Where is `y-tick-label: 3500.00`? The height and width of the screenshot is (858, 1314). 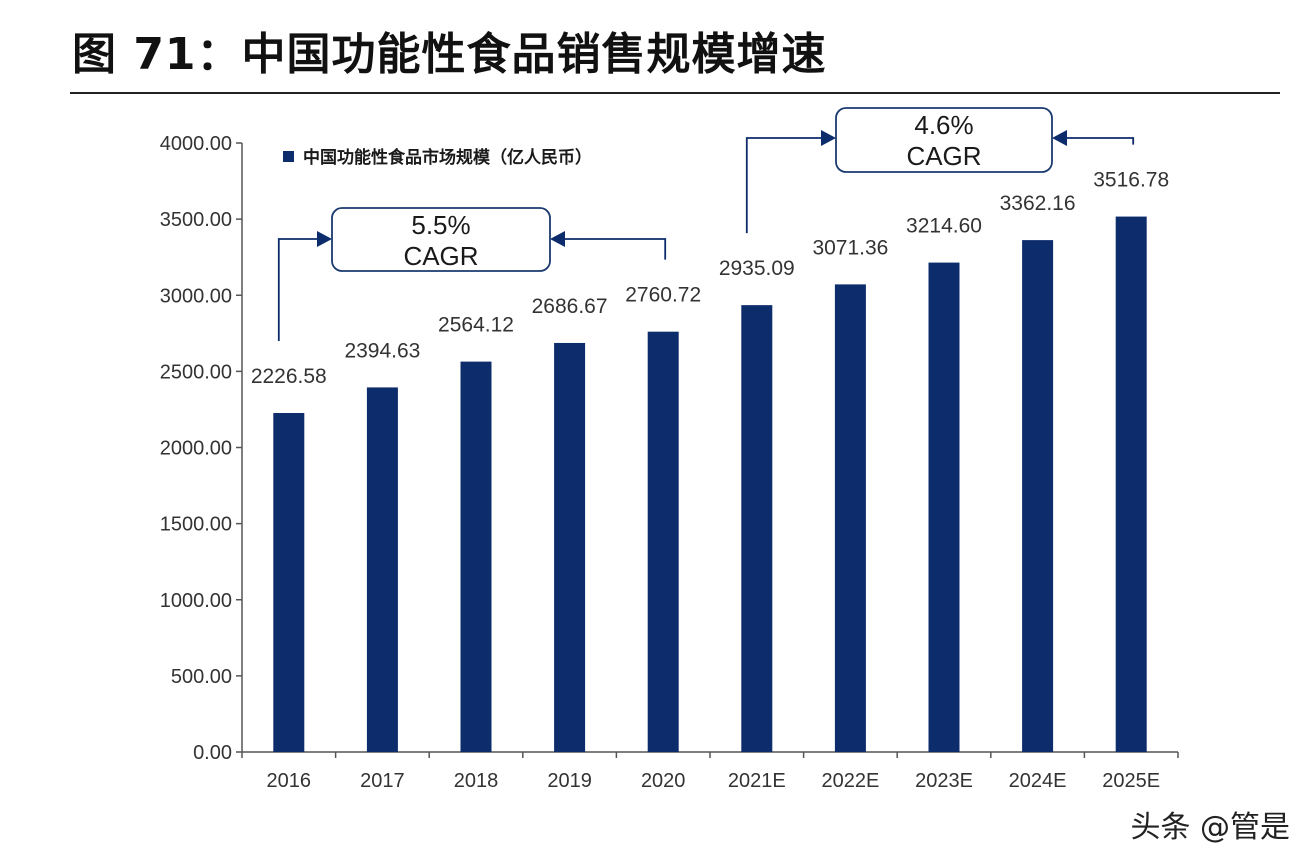 y-tick-label: 3500.00 is located at coordinates (196, 220).